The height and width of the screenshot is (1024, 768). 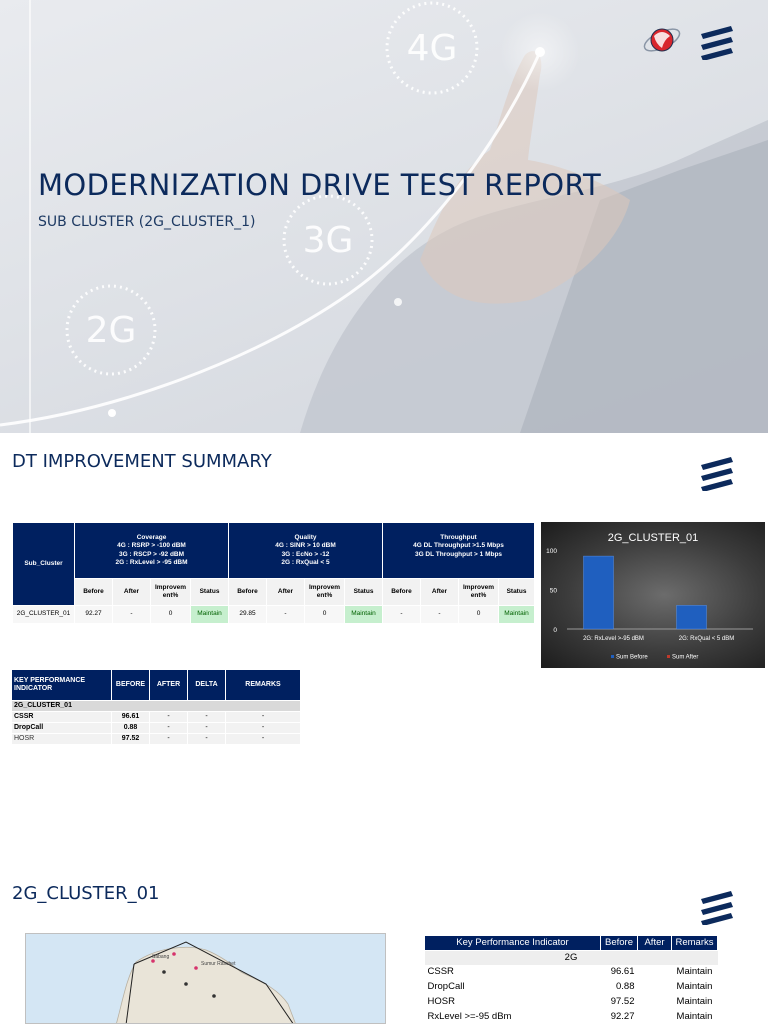 I want to click on cell: 92.27, so click(x=93, y=614).